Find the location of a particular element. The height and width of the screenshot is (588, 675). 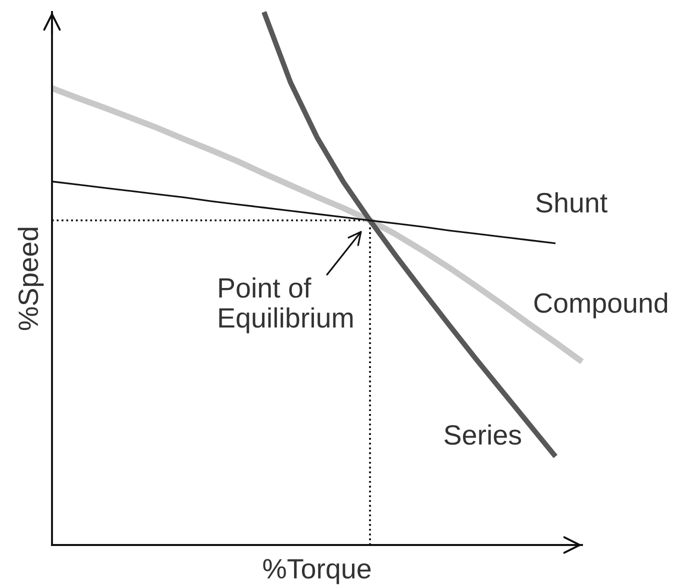

series-label: Shunt is located at coordinates (572, 202).